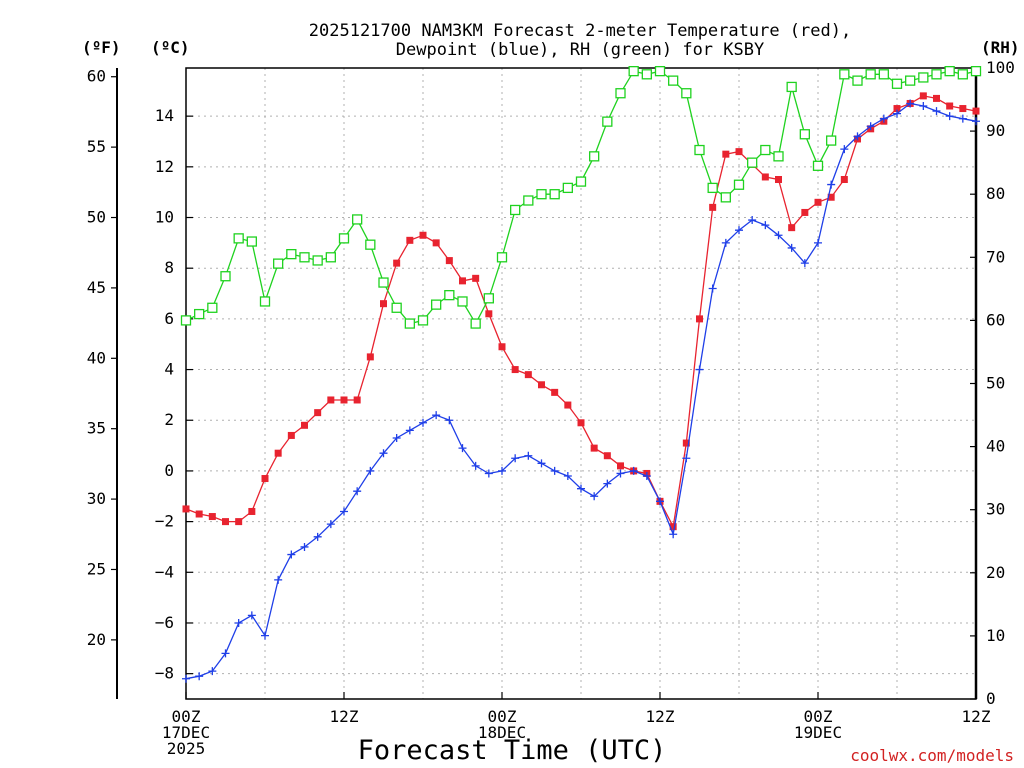 This screenshot has width=1024, height=768. What do you see at coordinates (164, 115) in the screenshot?
I see `celsius-tick-label: 14` at bounding box center [164, 115].